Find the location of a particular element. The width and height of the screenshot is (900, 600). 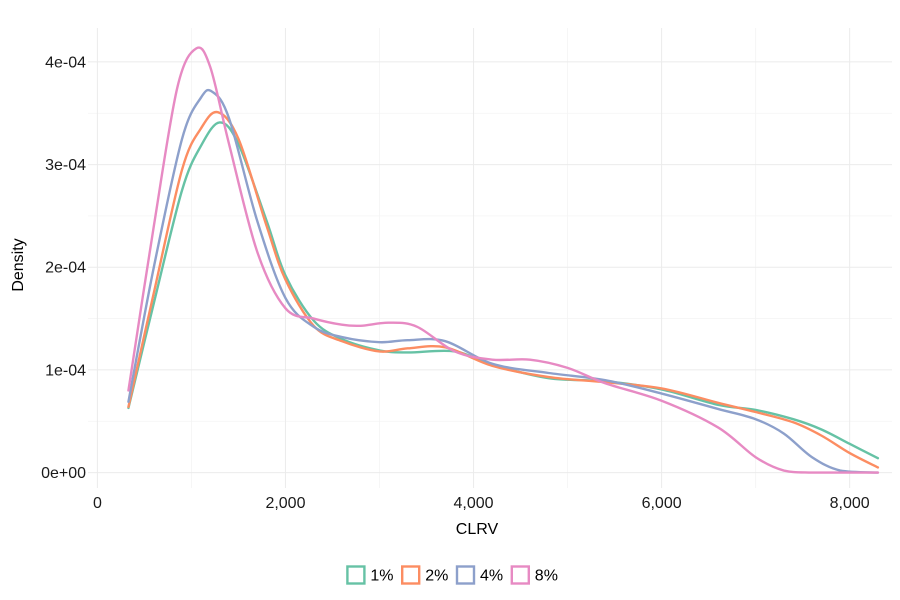

y-tick-label: 4e-04 is located at coordinates (65, 62).